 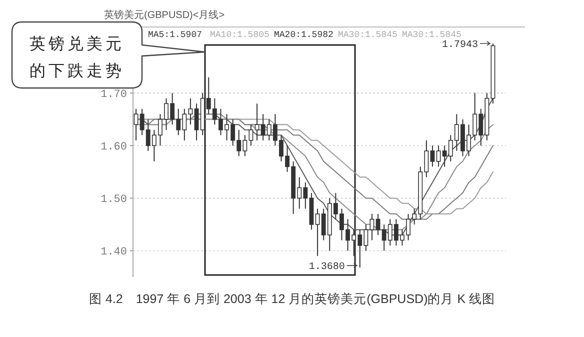 What do you see at coordinates (164, 15) in the screenshot?
I see `chart-title: 英镑美元(GBPUSD)<月线>` at bounding box center [164, 15].